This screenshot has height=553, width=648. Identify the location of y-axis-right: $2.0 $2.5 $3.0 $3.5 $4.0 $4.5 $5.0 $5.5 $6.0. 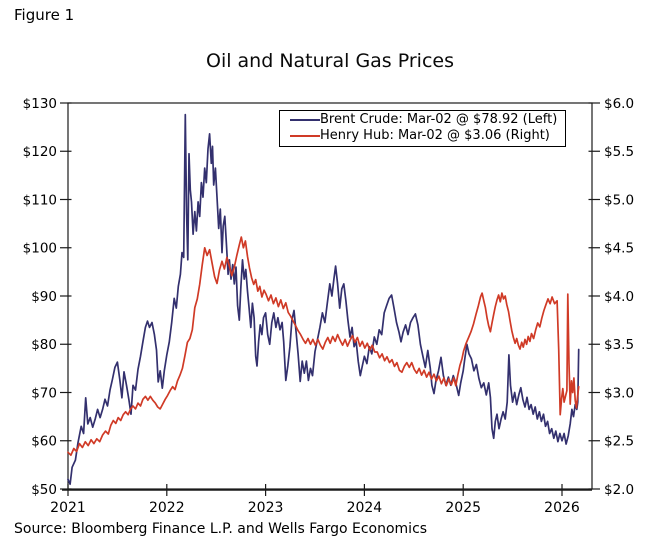
(611, 297).